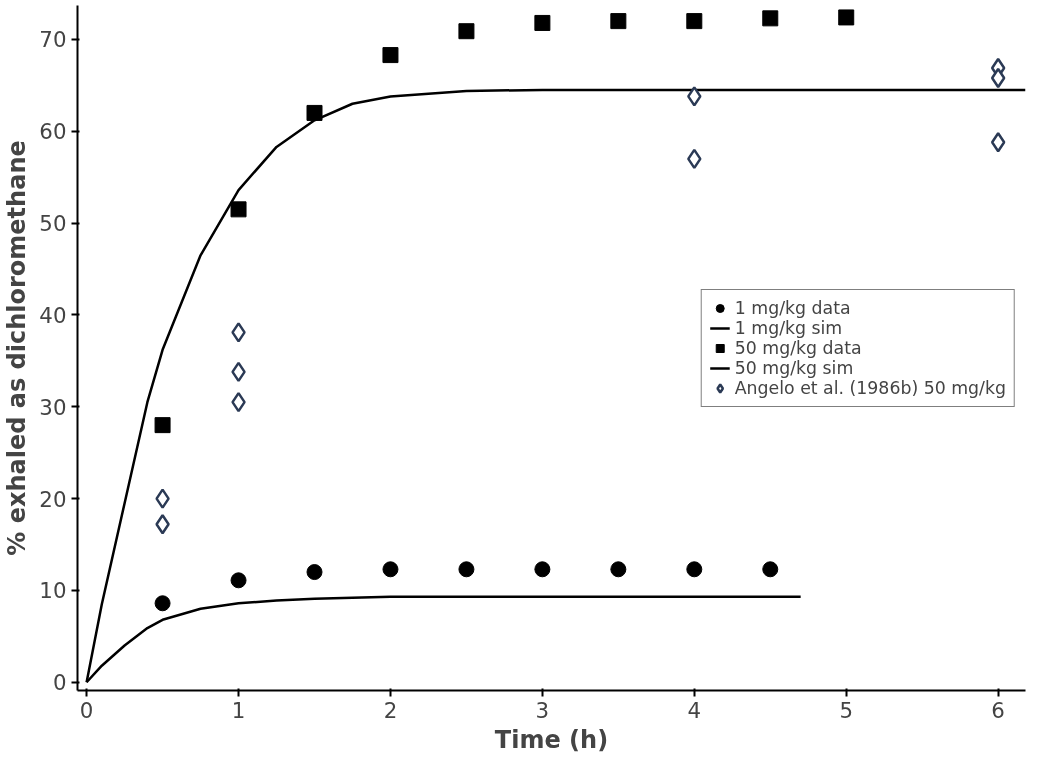 The image size is (1040, 766). What do you see at coordinates (53, 132) in the screenshot?
I see `y-tick-label: 60` at bounding box center [53, 132].